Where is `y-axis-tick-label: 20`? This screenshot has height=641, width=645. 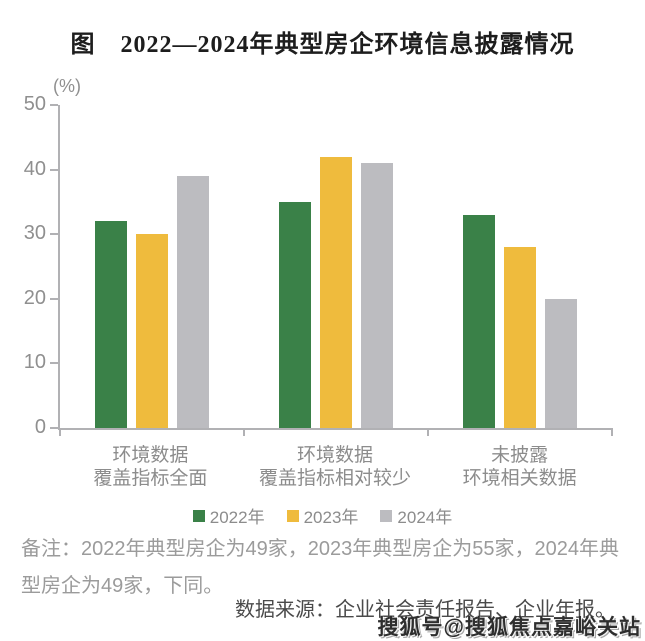
y-axis-tick-label: 20 is located at coordinates (34, 297).